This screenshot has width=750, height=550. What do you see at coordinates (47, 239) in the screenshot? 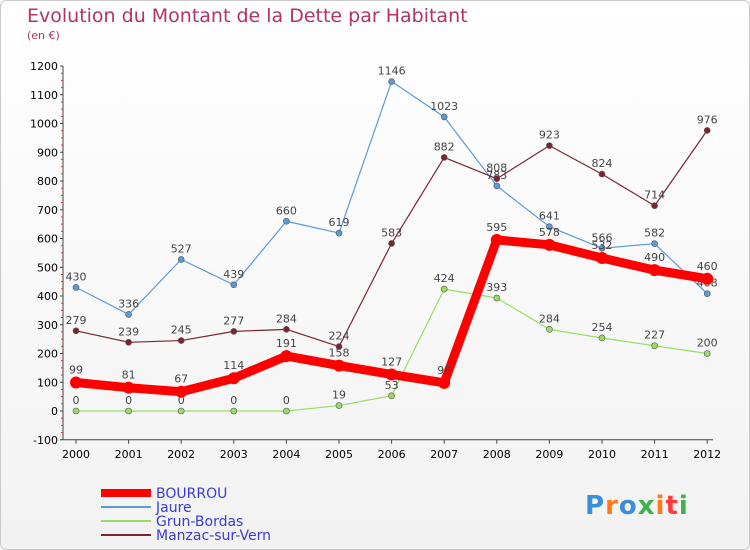
I see `y-tick-label: 600` at bounding box center [47, 239].